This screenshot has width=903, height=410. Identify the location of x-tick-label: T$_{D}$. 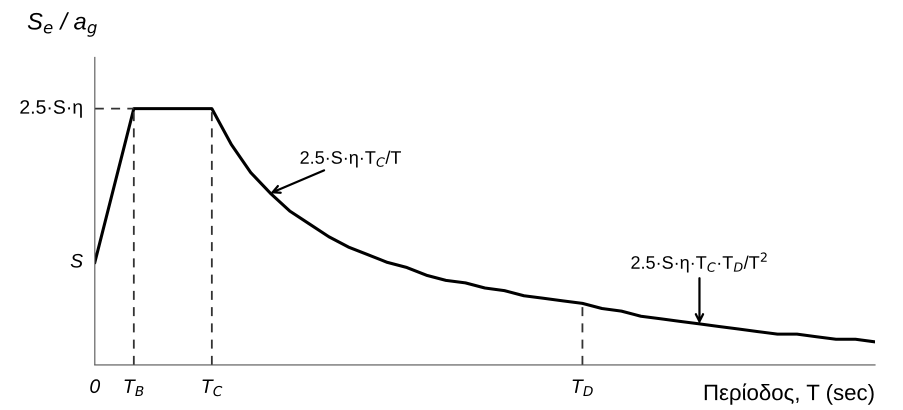
(582, 387).